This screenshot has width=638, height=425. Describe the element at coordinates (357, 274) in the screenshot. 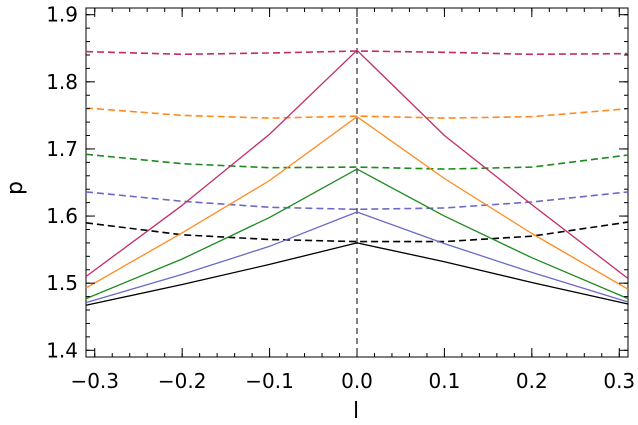

I see `series-line-1-solid` at that location.